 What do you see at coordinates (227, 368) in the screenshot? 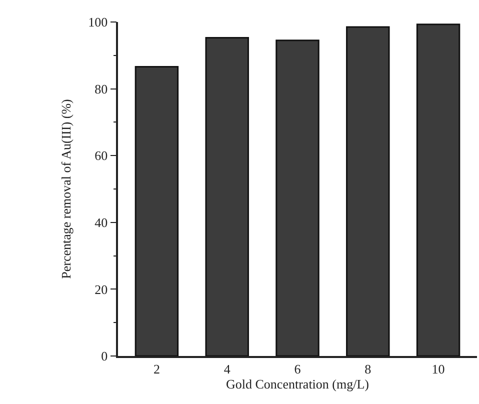
I see `x-tick-label: 4` at bounding box center [227, 368].